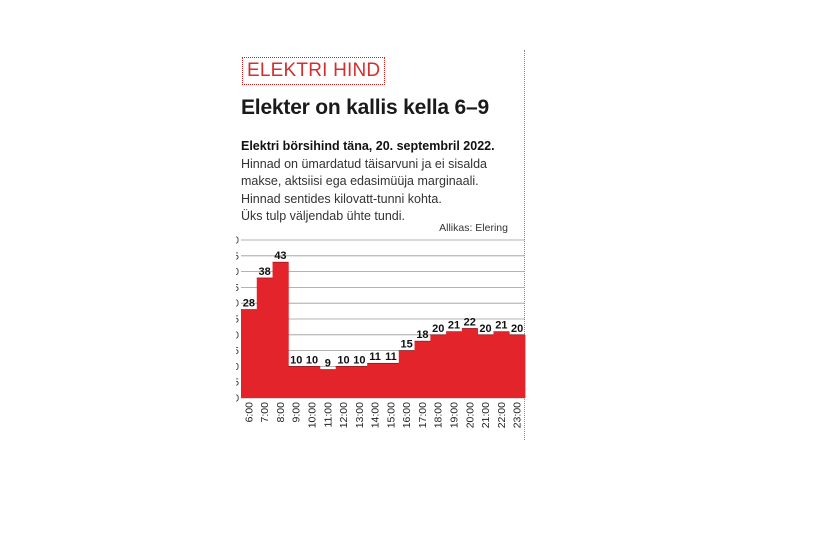 The image size is (820, 548). What do you see at coordinates (376, 415) in the screenshot?
I see `x-tick-label: 14:00` at bounding box center [376, 415].